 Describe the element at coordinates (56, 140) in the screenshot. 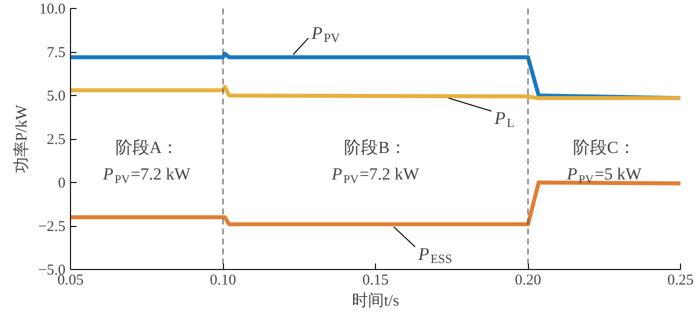

I see `y-tick-label: 2.5` at that location.